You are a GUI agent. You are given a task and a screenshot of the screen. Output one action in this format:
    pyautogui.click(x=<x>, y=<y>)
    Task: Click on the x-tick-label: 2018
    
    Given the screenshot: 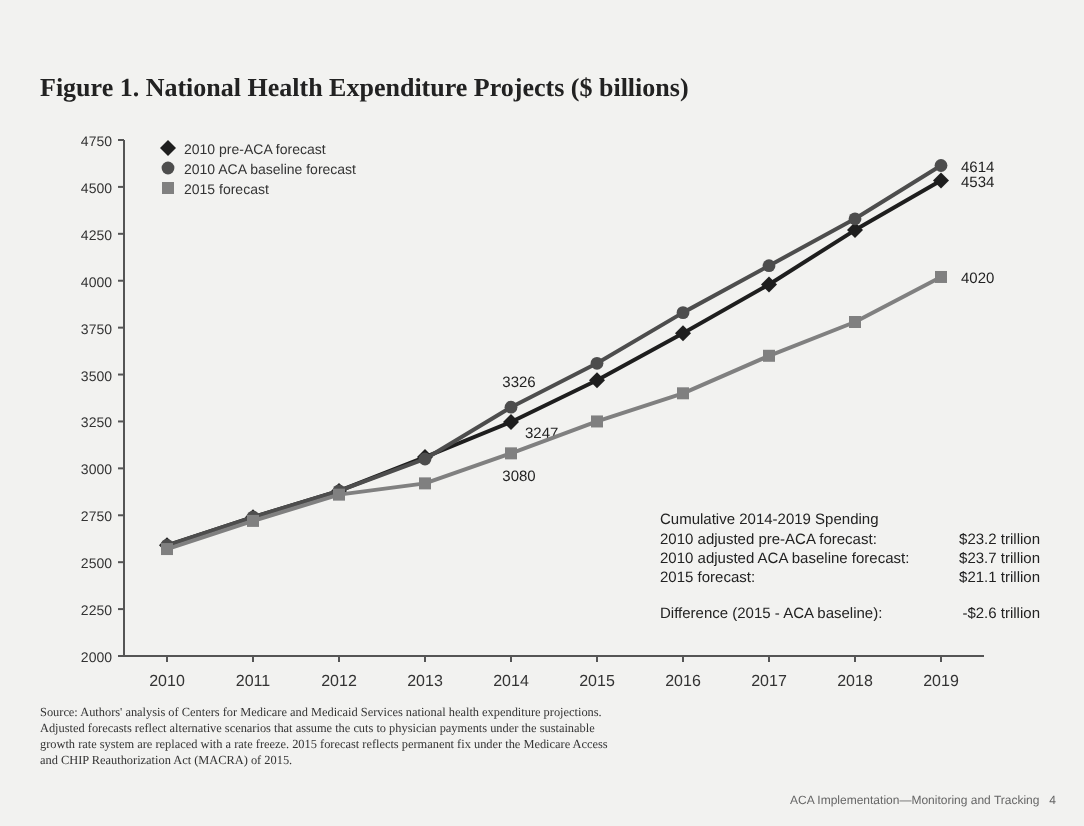 What is the action you would take?
    pyautogui.click(x=855, y=681)
    